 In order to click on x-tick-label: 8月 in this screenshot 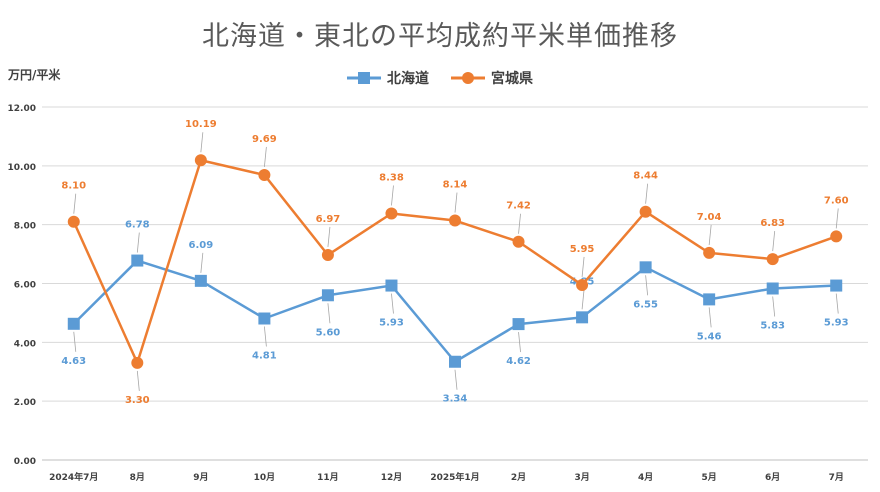, I will do `click(137, 477)`.